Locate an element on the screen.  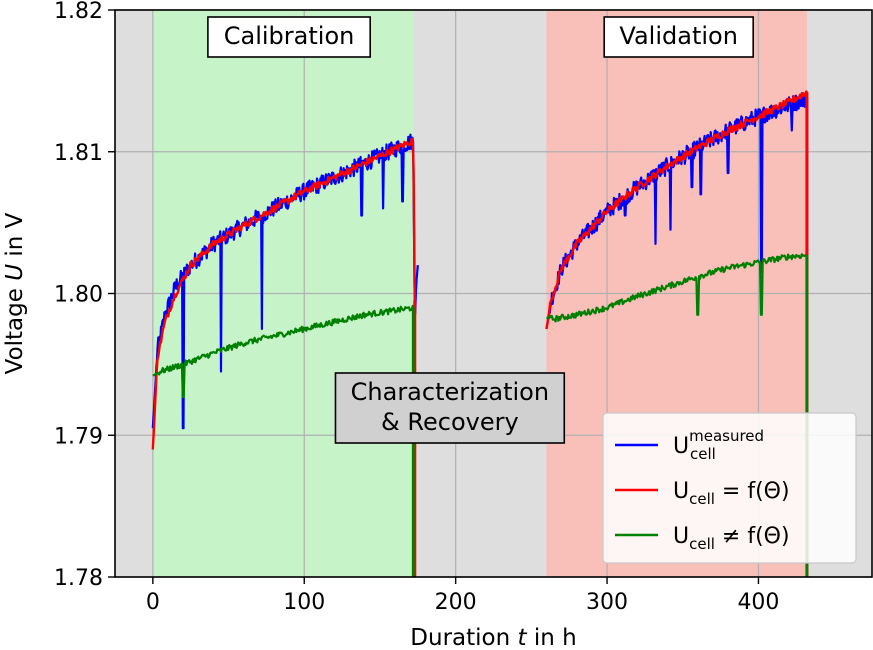
x-tick-label-3: 300 is located at coordinates (607, 602).